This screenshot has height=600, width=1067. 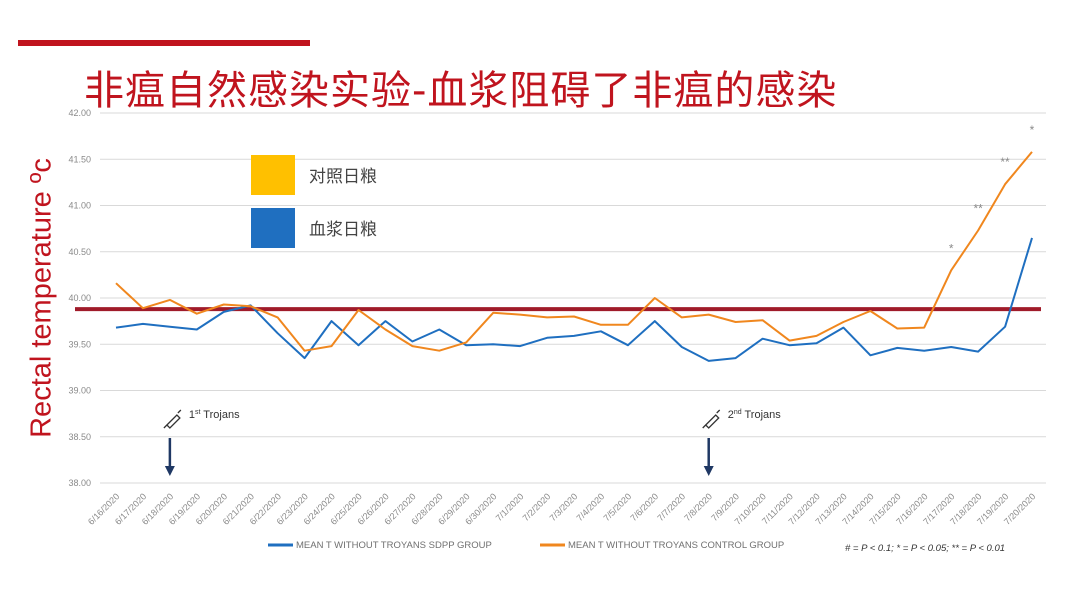 I want to click on trojan-annotation: 1st Trojans, so click(x=201, y=442).